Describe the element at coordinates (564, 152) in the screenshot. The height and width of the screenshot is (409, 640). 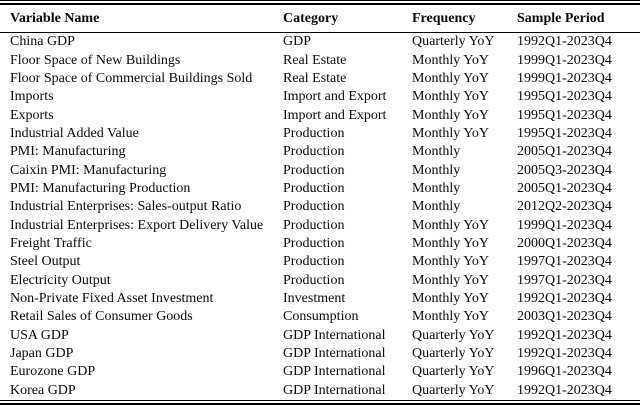
I see `cell-sample-period: 2005Q1-2023Q4` at that location.